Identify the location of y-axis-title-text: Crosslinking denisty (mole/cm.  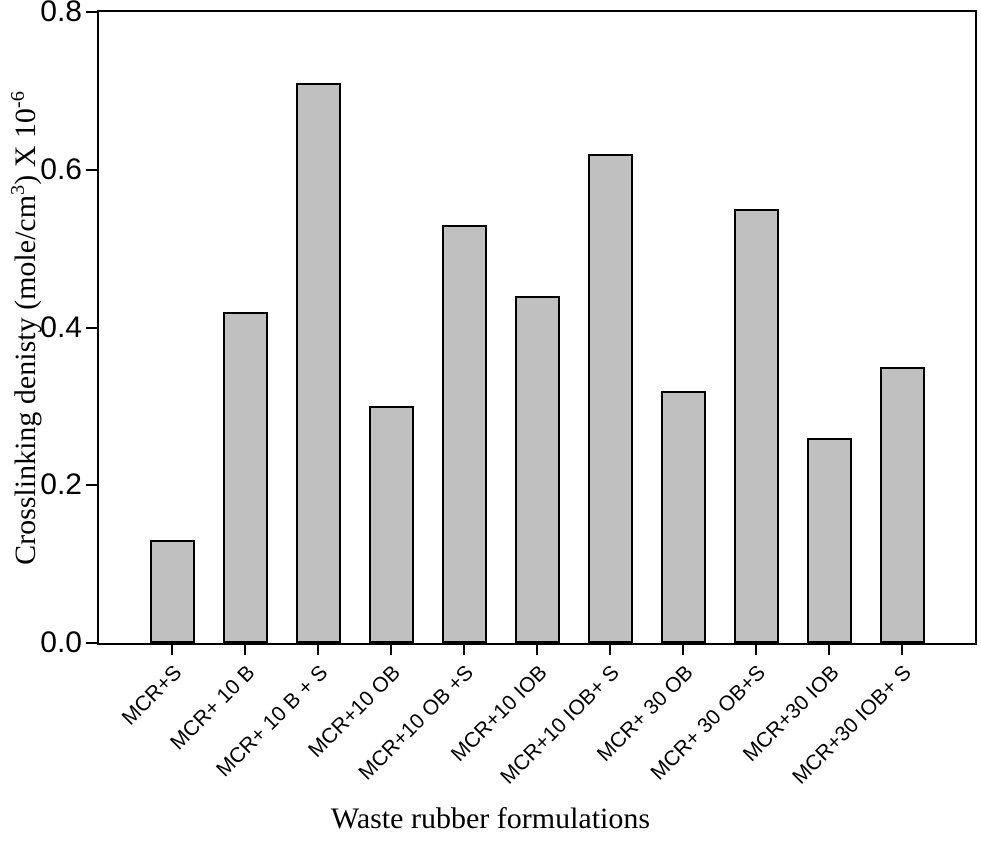
(25, 379).